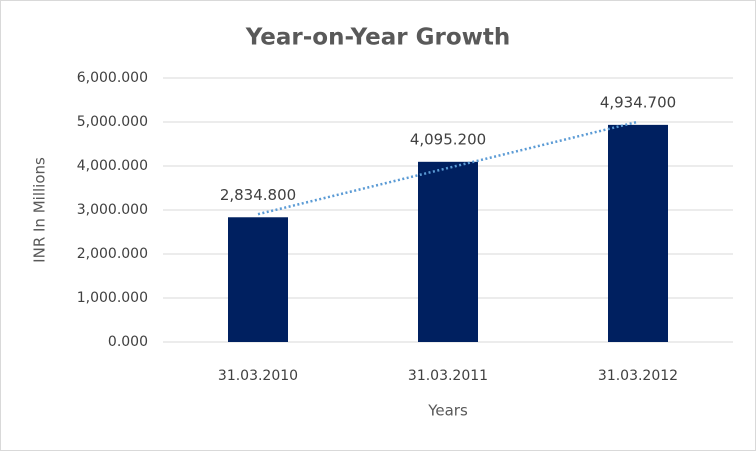 Image resolution: width=756 pixels, height=451 pixels. Describe the element at coordinates (638, 376) in the screenshot. I see `x-tick-label: 31.03.2012` at that location.